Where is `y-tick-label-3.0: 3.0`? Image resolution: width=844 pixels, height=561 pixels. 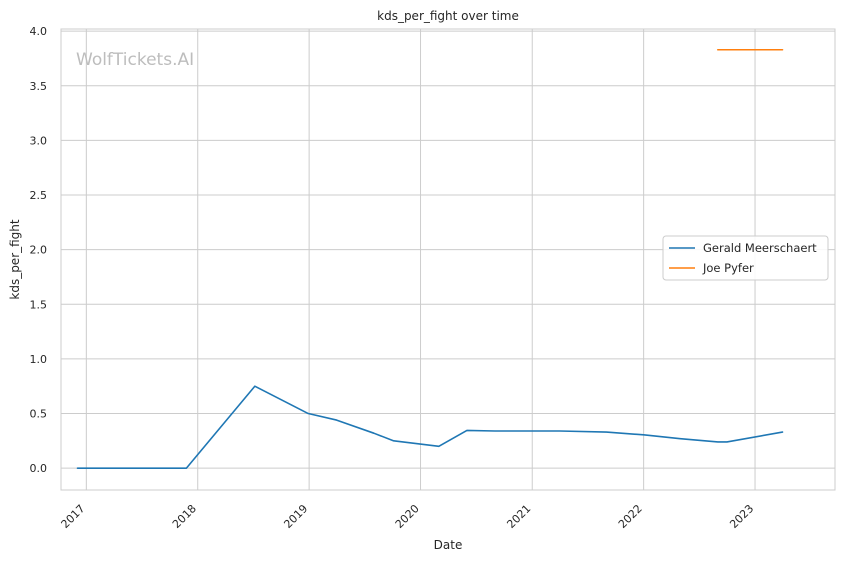 y-tick-label-3.0: 3.0 is located at coordinates (39, 140).